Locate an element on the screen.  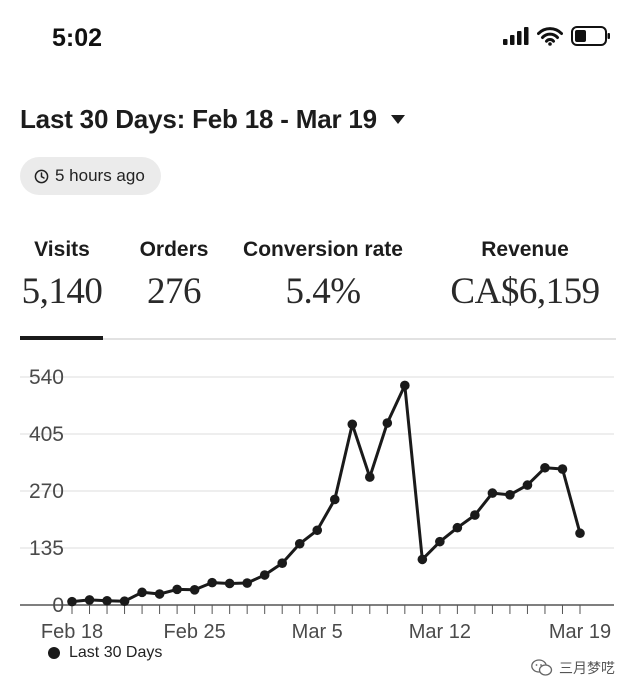
chart-legend: Last 30 Days is located at coordinates (105, 653).